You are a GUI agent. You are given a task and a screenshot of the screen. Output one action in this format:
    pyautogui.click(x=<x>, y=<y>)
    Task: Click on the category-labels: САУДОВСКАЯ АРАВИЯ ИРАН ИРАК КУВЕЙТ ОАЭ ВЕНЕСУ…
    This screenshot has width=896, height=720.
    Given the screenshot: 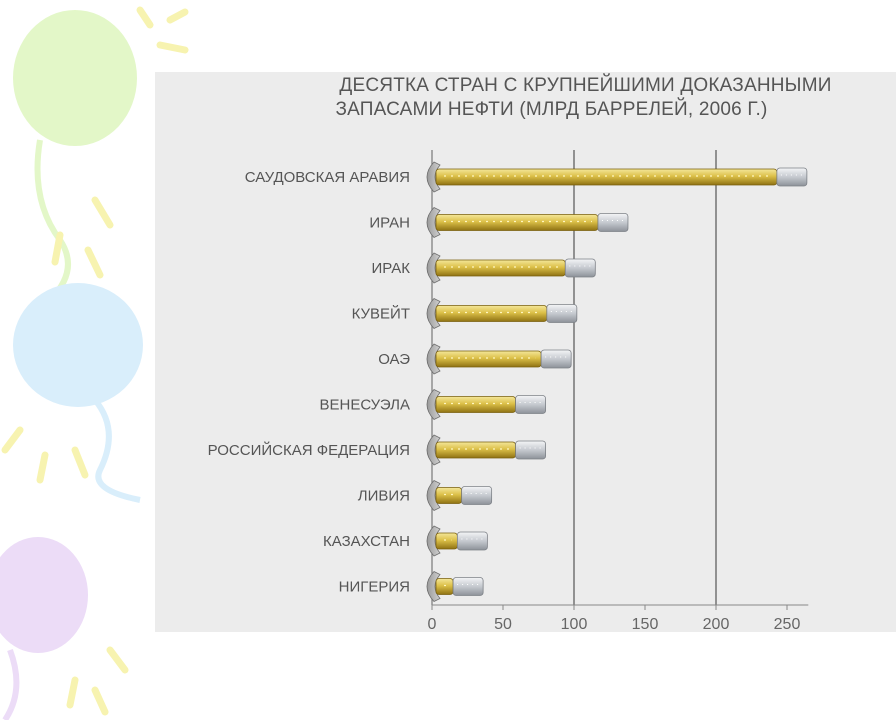 What is the action you would take?
    pyautogui.click(x=309, y=382)
    